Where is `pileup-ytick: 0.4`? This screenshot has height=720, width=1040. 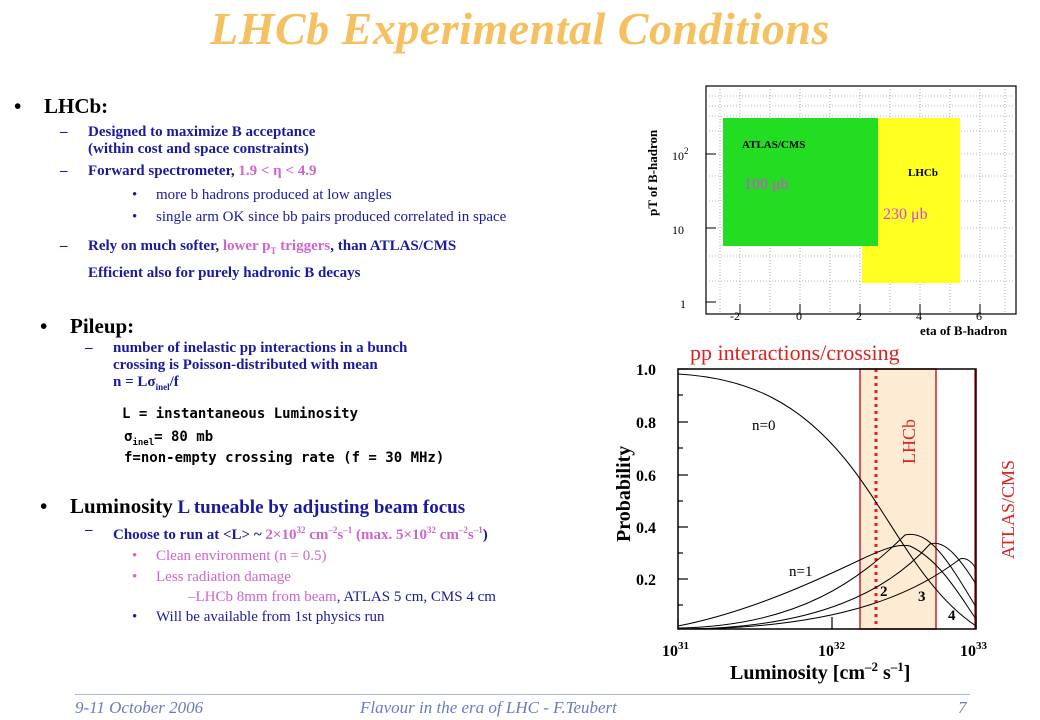 pileup-ytick: 0.4 is located at coordinates (646, 528).